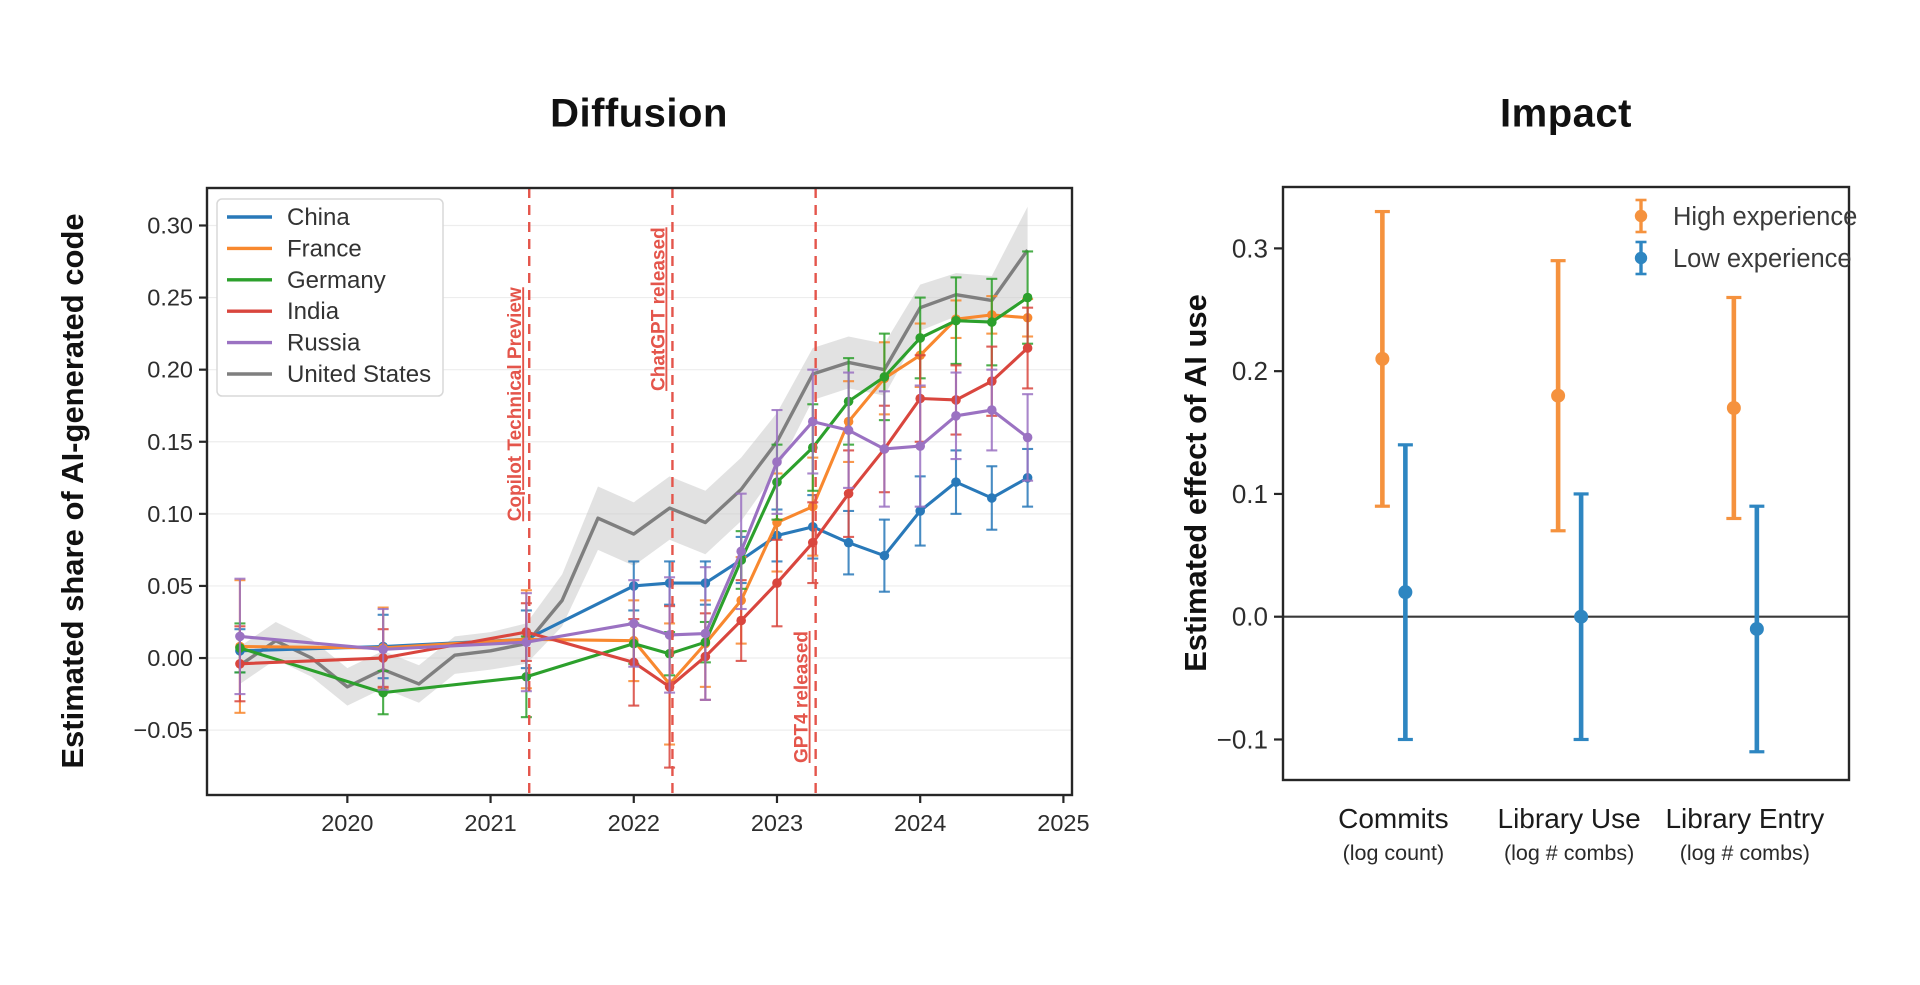 The image size is (1920, 985). I want to click on legend-box, so click(330, 297).